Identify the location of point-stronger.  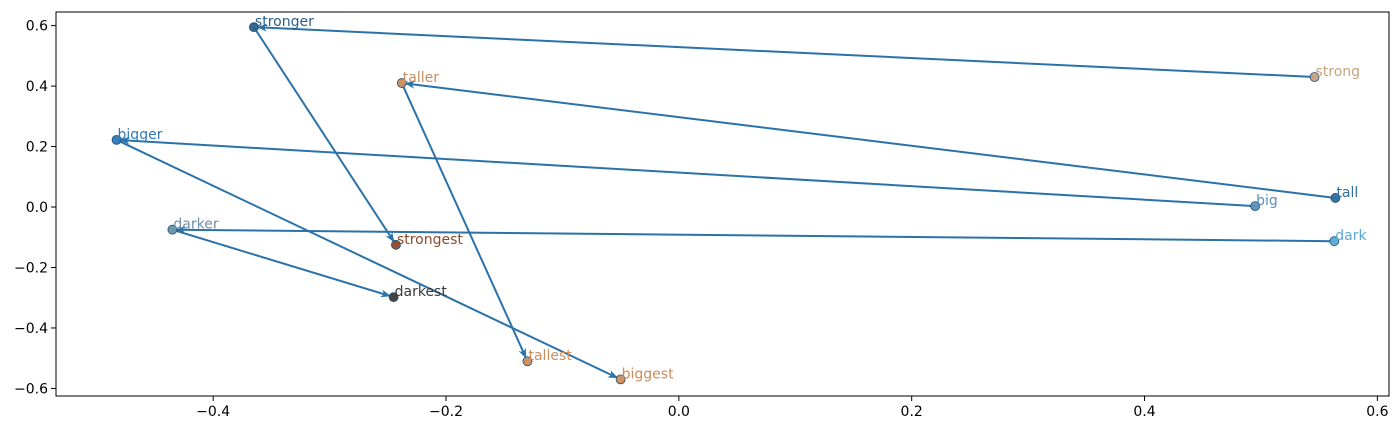
(254, 27).